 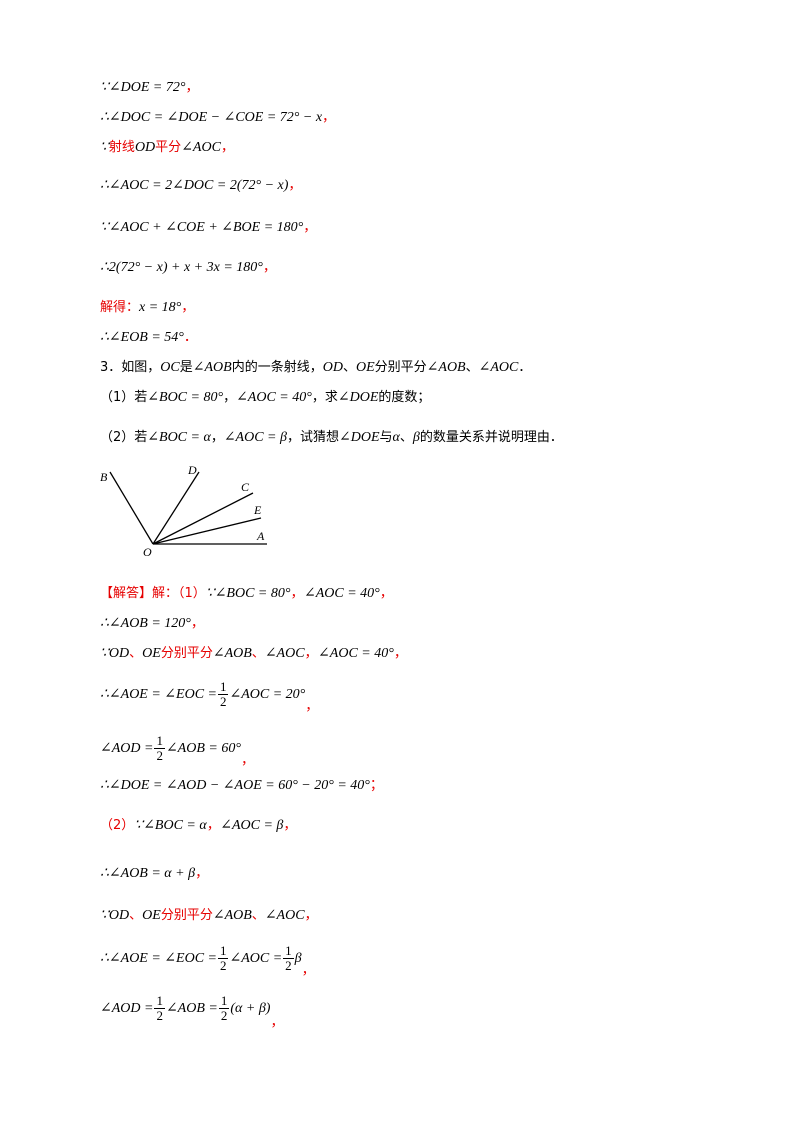 I want to click on math: ∴∠DOC = ∠DOE − ∠COE = 72° − x, so click(x=211, y=117).